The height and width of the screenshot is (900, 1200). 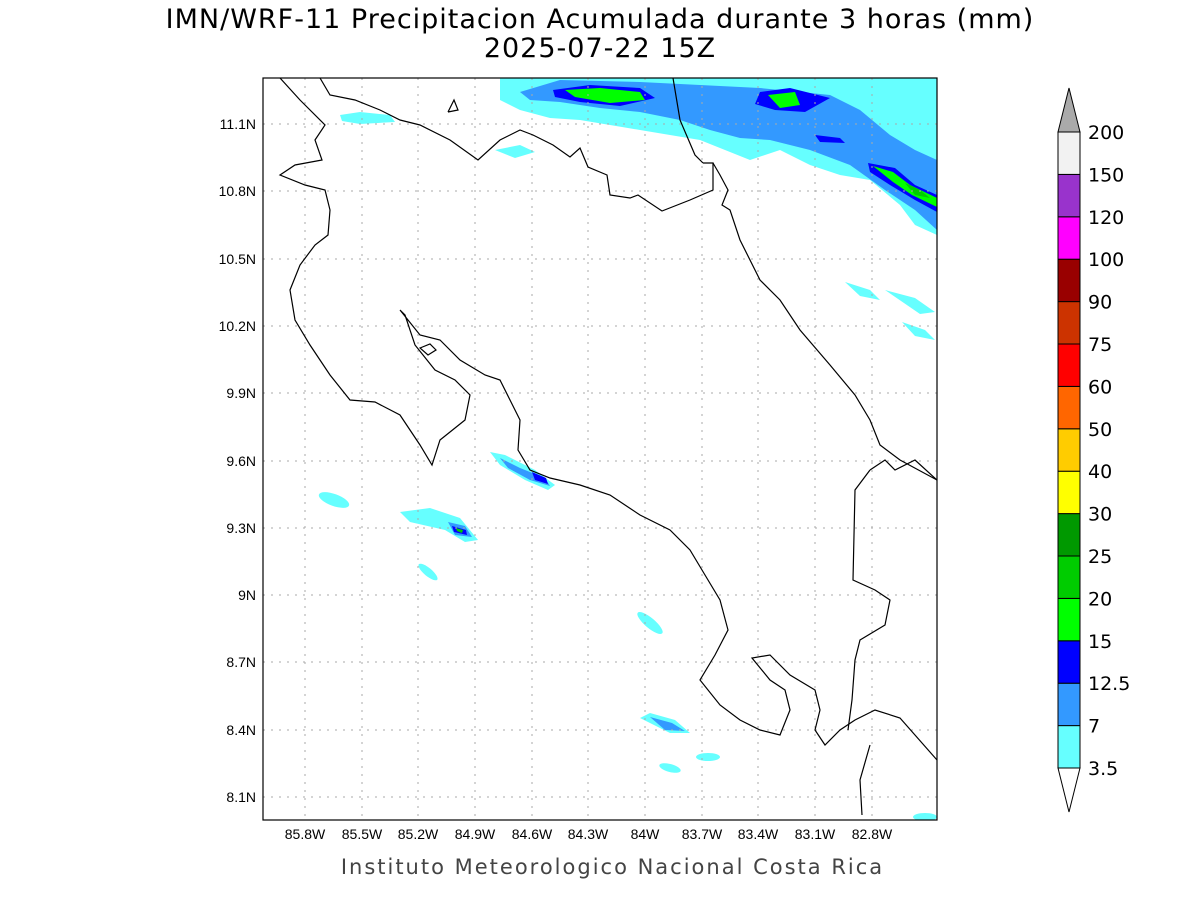 I want to click on colorbar: 3.5 7 12.5 15 20 25 30 40 50 60 75 90 100 120 150 200, so click(x=1093, y=450).